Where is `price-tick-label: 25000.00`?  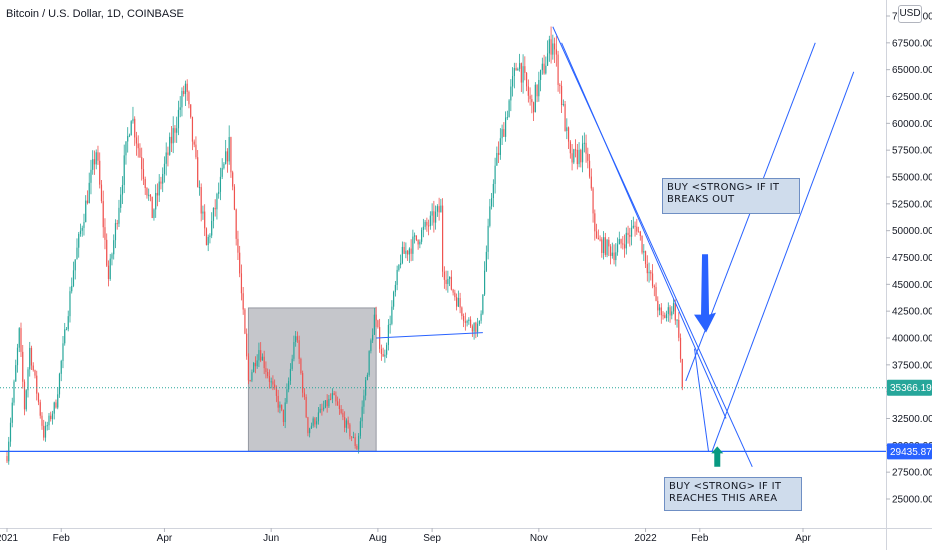
price-tick-label: 25000.00 is located at coordinates (912, 500).